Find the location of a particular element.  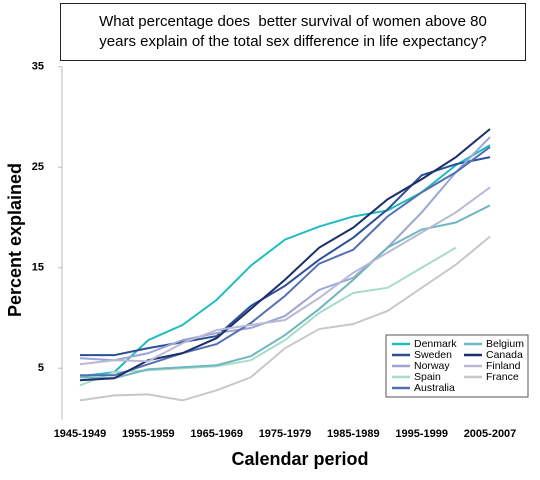

legend-label: Australia is located at coordinates (434, 388).